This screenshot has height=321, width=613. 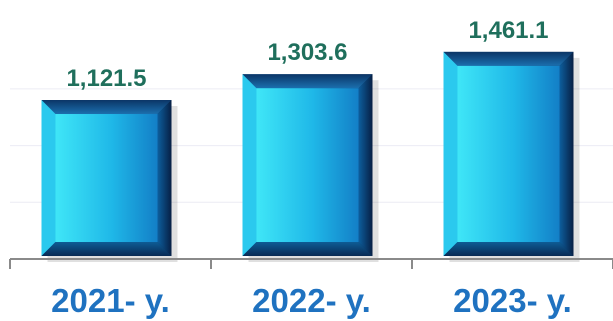 I want to click on data-label: 1,121.5, so click(x=106, y=78).